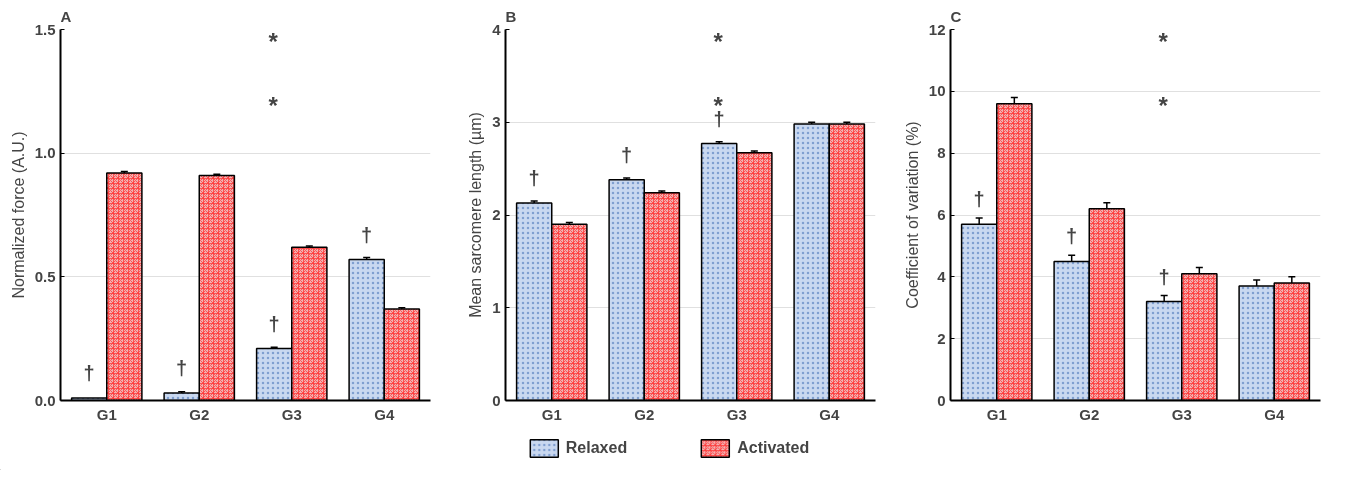 The image size is (1360, 488). I want to click on y-tick-label: 0.5, so click(45, 276).